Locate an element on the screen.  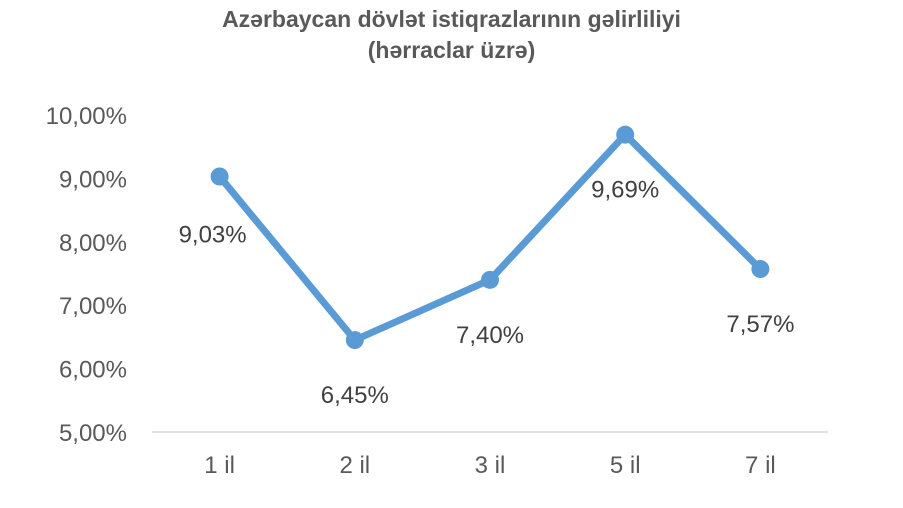
x-tick-label: 1 il is located at coordinates (219, 465).